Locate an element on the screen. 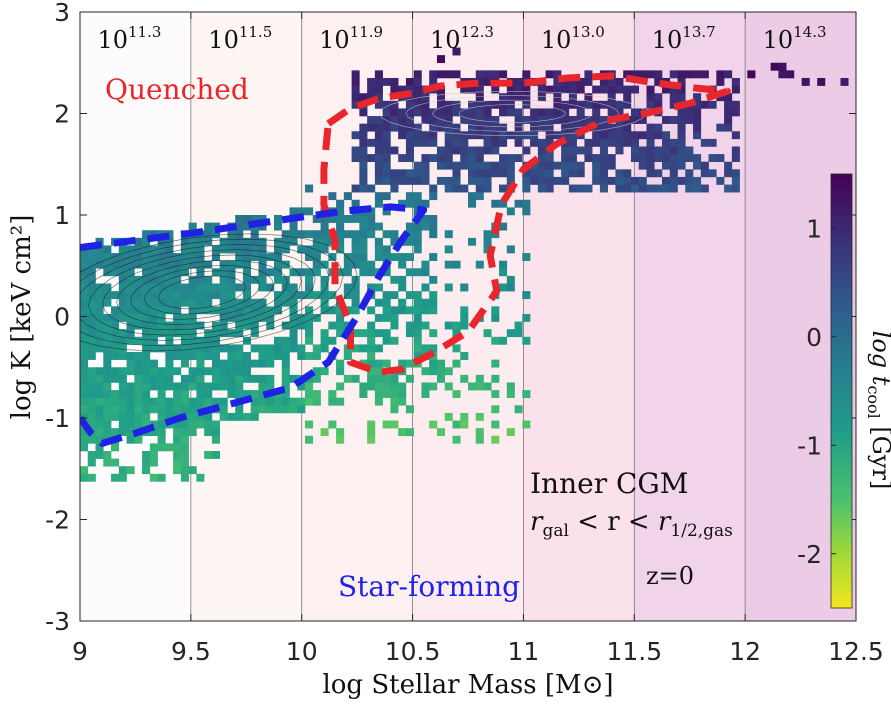 The height and width of the screenshot is (704, 891). y-tick-label: -1 is located at coordinates (57, 418).